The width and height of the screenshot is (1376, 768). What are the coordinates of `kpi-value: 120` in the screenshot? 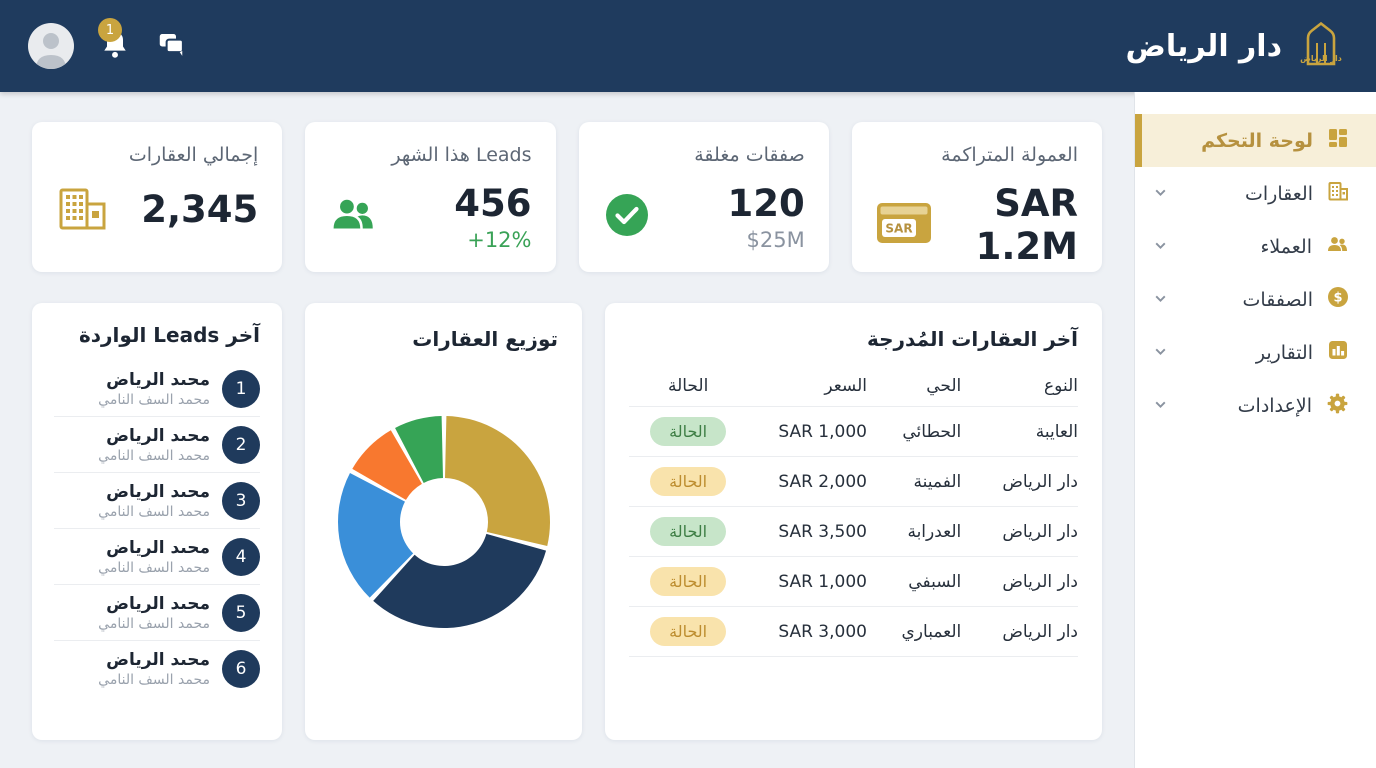 It's located at (766, 203).